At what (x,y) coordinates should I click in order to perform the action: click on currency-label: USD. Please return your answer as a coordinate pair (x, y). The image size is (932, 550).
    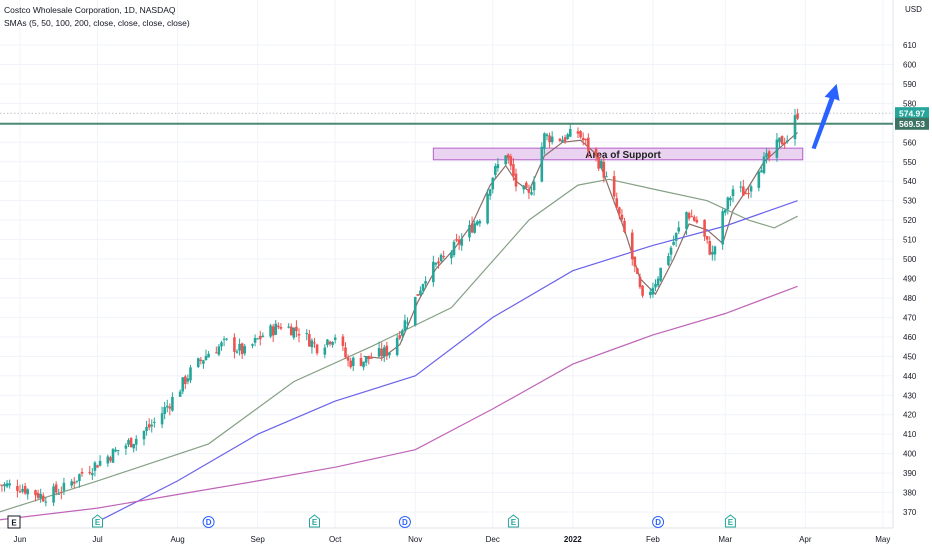
    Looking at the image, I should click on (913, 9).